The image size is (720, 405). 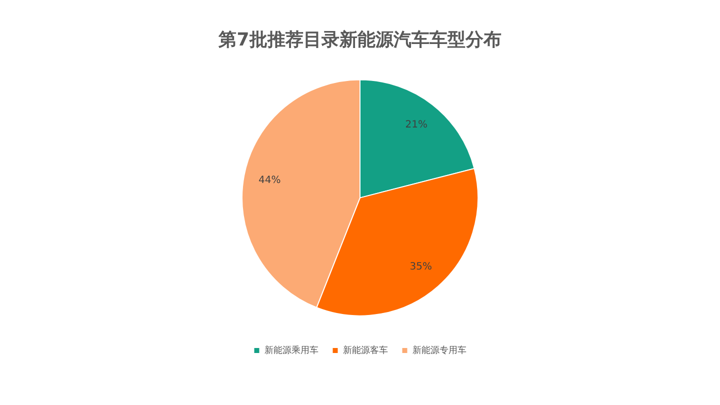 What do you see at coordinates (365, 350) in the screenshot?
I see `legend-label: 新能源客车` at bounding box center [365, 350].